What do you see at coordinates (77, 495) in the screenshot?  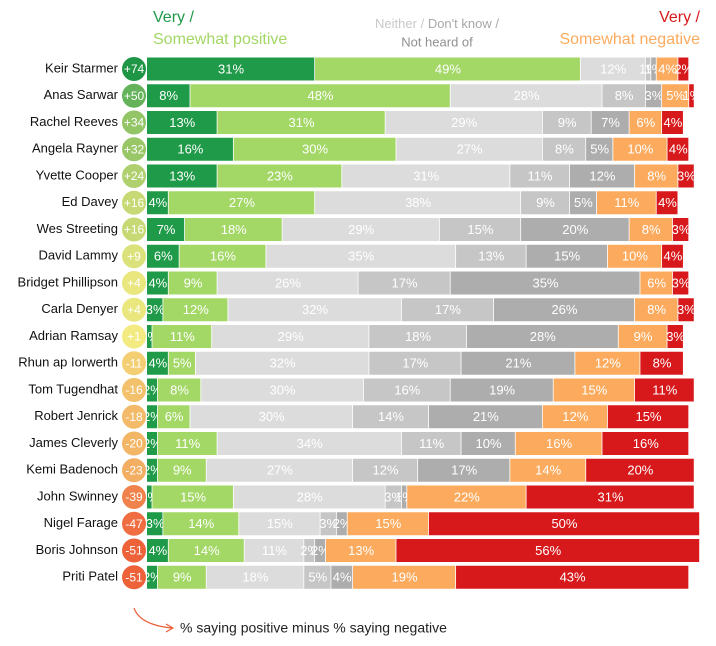 I see `category-label: John Swinney` at bounding box center [77, 495].